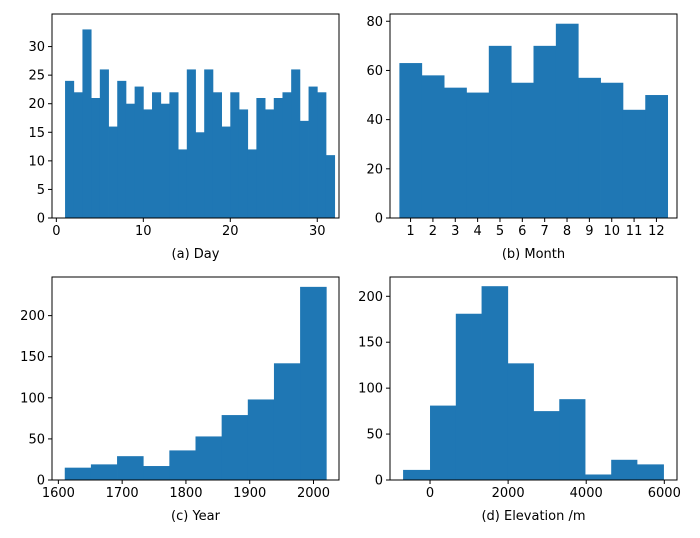 The height and width of the screenshot is (538, 700). Describe the element at coordinates (374, 71) in the screenshot. I see `y-tick-label: 60` at that location.